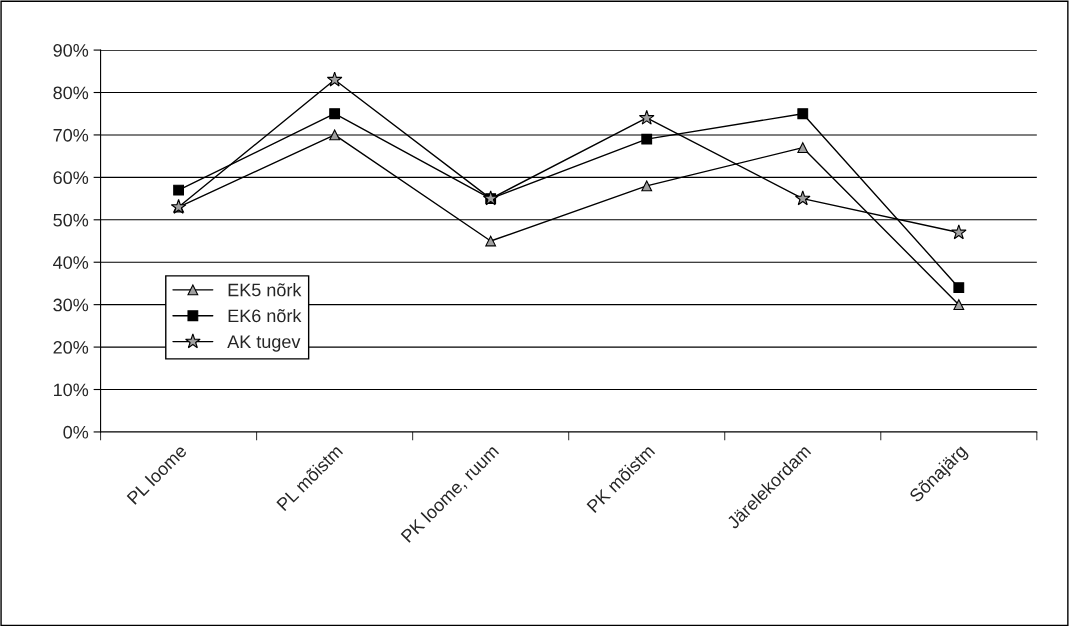  Describe the element at coordinates (264, 343) in the screenshot. I see `legend-label: AK tugev` at that location.